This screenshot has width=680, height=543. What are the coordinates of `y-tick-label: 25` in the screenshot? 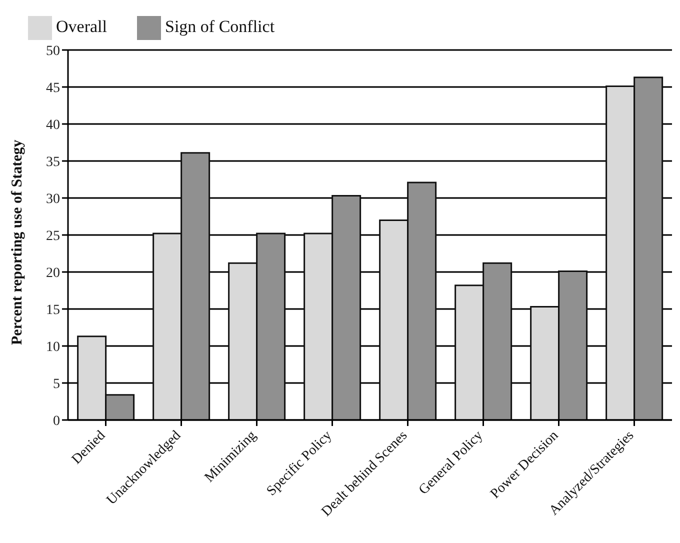 It's located at (53, 236).